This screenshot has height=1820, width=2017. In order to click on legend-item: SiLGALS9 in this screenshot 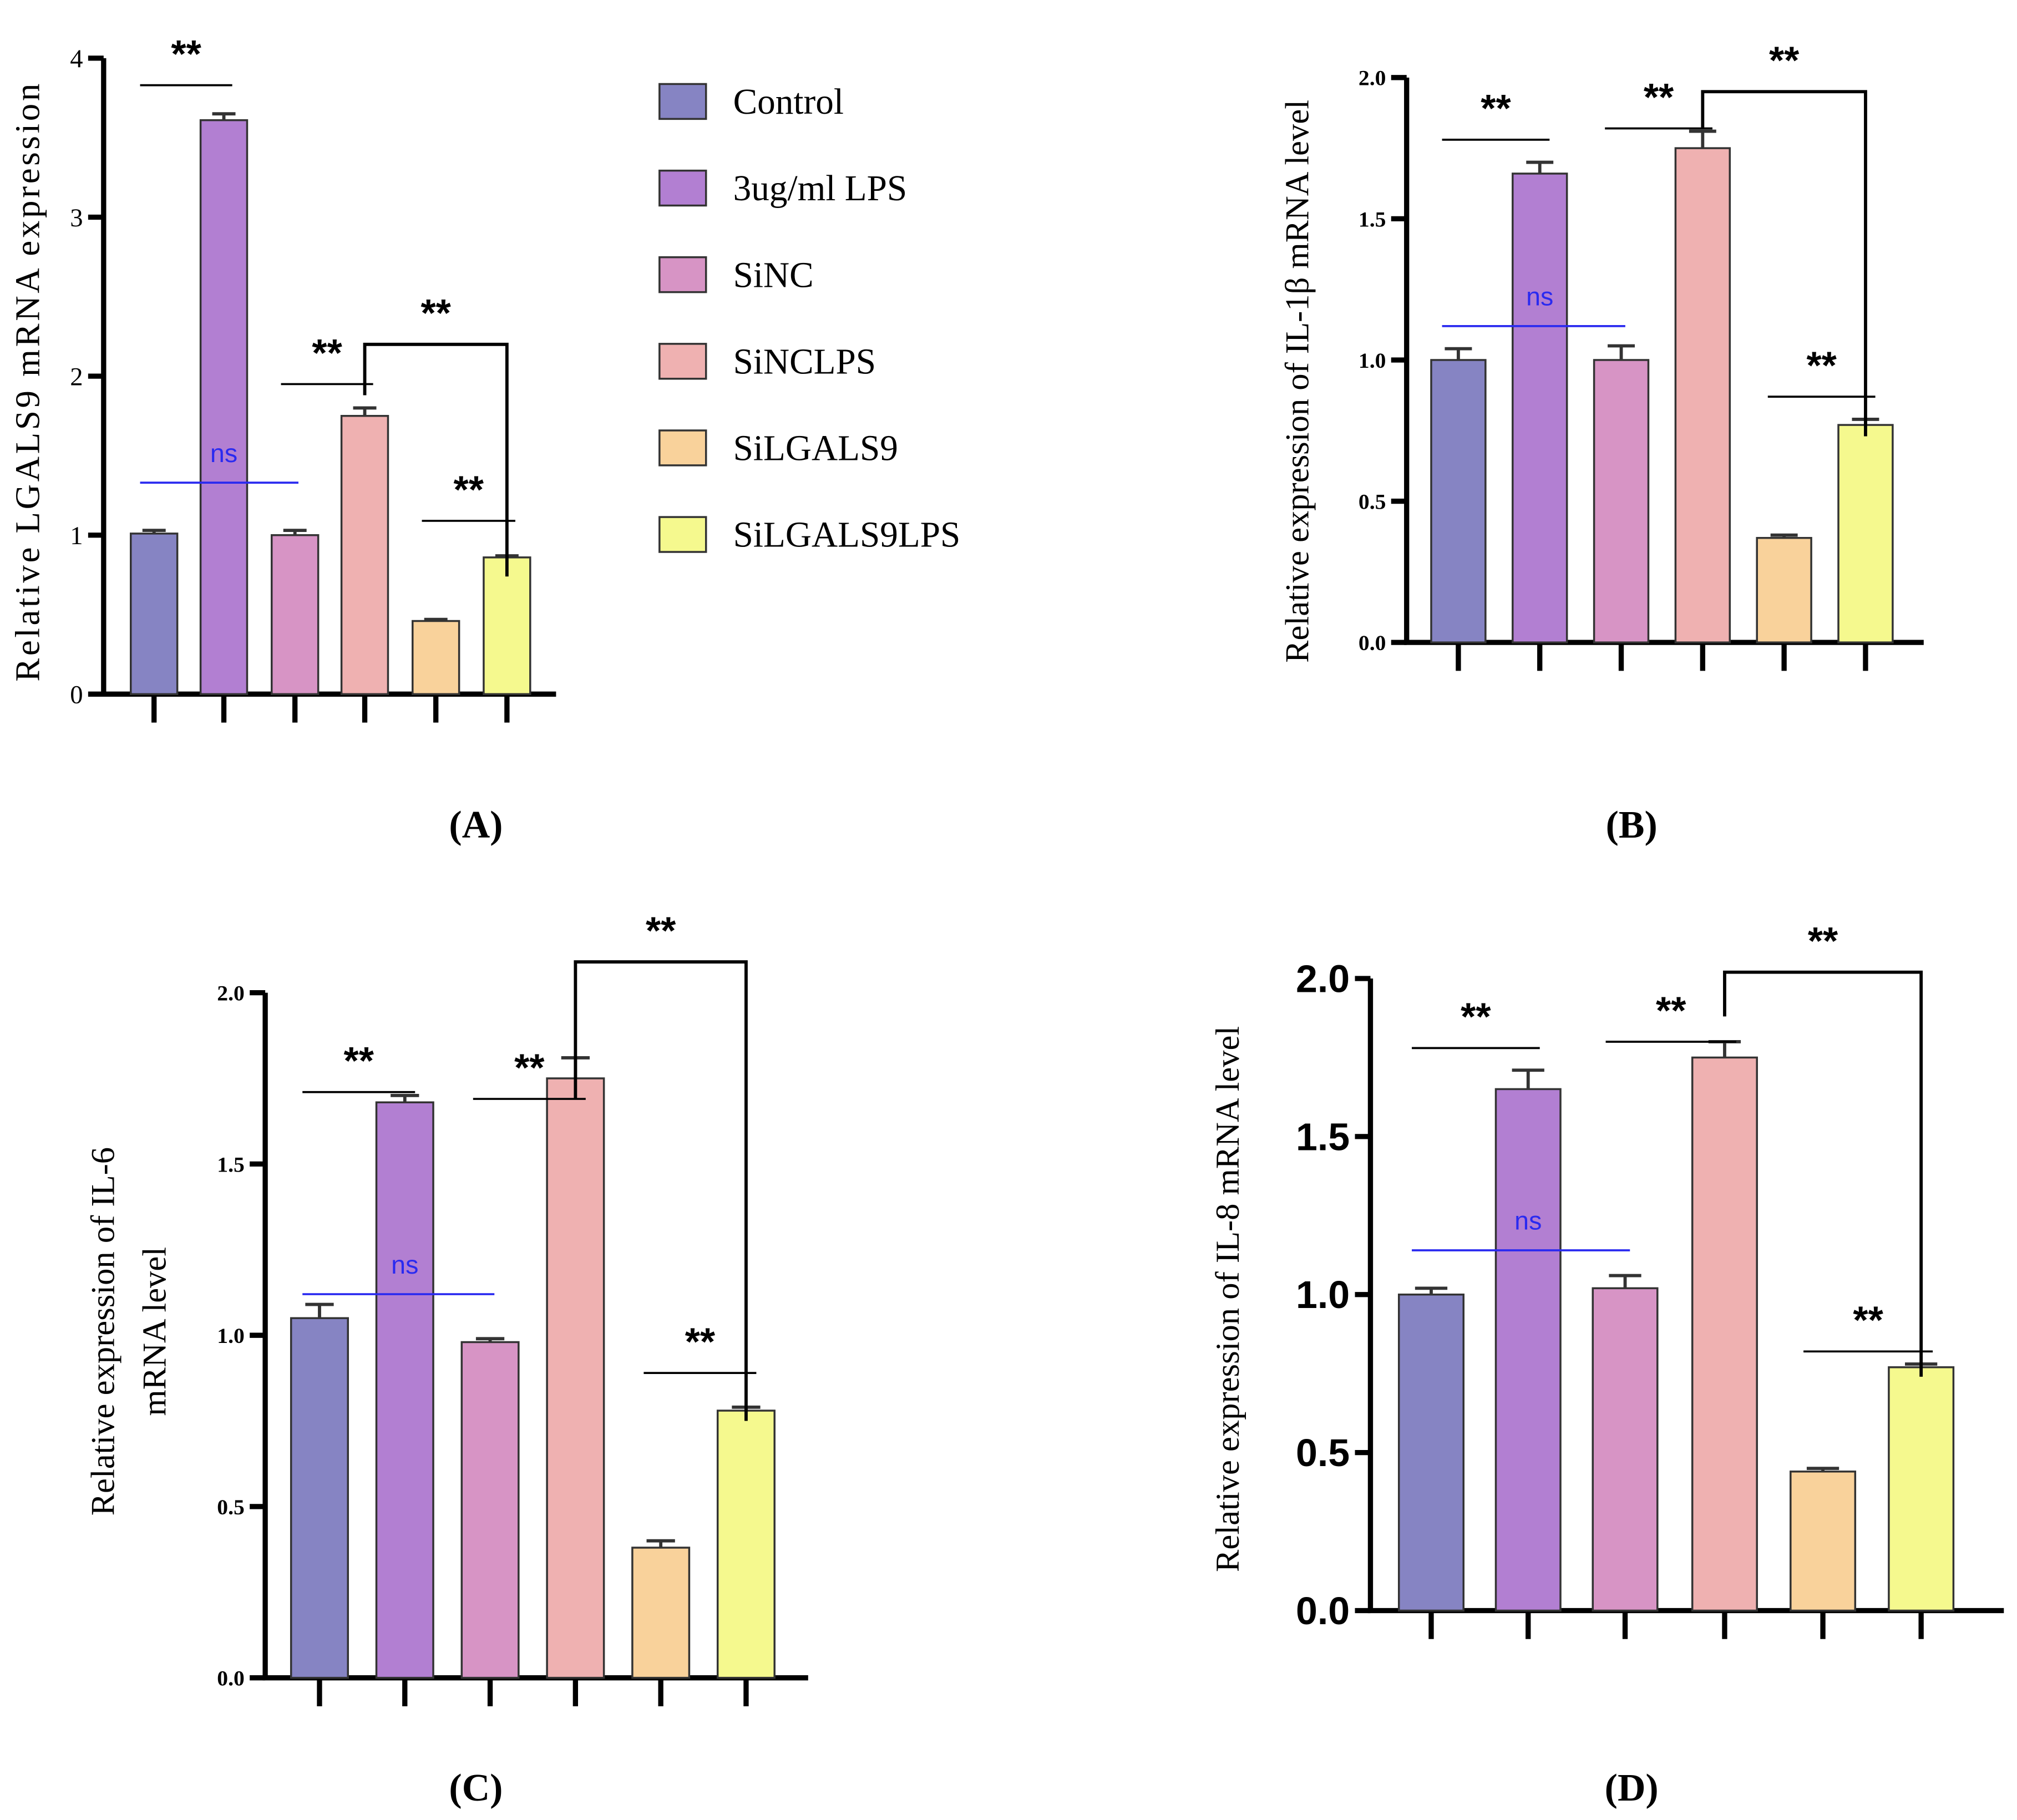, I will do `click(778, 449)`.